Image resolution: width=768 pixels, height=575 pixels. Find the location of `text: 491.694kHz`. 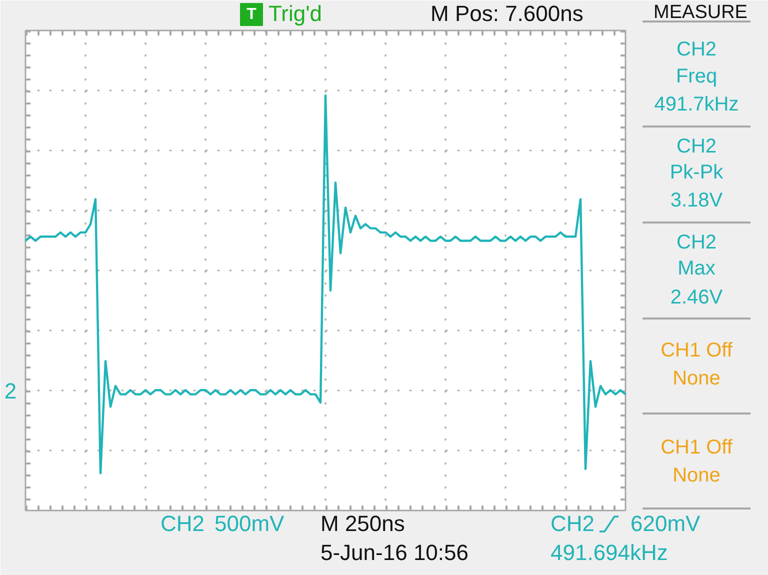

text: 491.694kHz is located at coordinates (609, 552).